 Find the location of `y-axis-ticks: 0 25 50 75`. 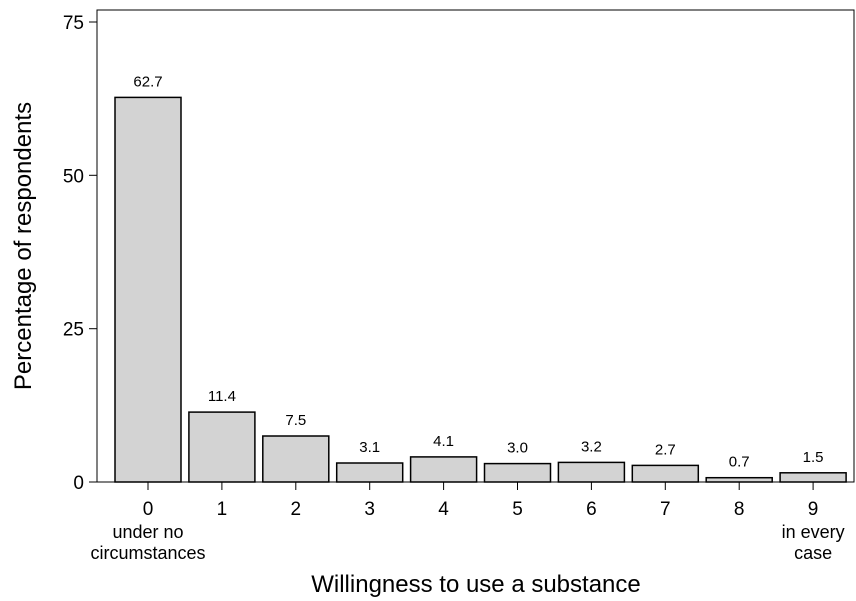

y-axis-ticks: 0 25 50 75 is located at coordinates (80, 253).